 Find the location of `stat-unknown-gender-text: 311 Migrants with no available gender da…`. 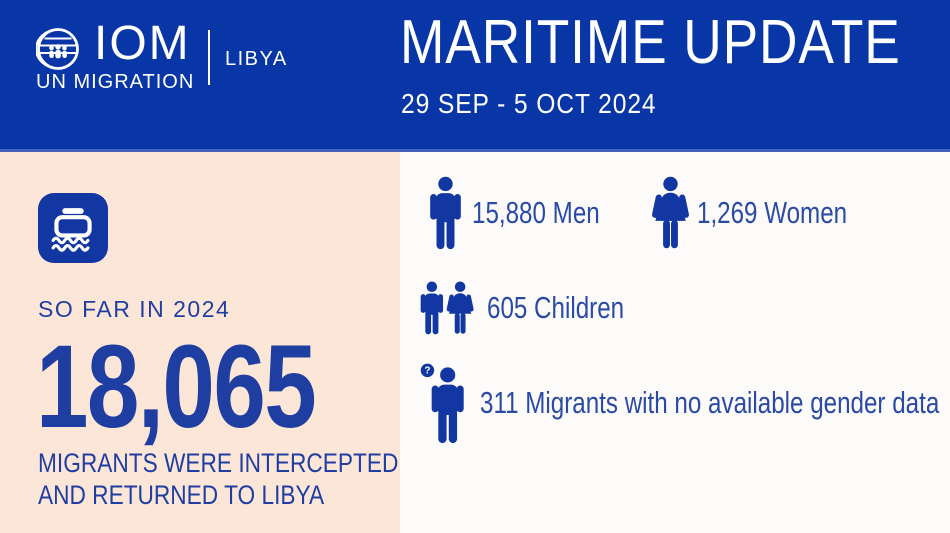

stat-unknown-gender-text: 311 Migrants with no available gender da… is located at coordinates (710, 402).